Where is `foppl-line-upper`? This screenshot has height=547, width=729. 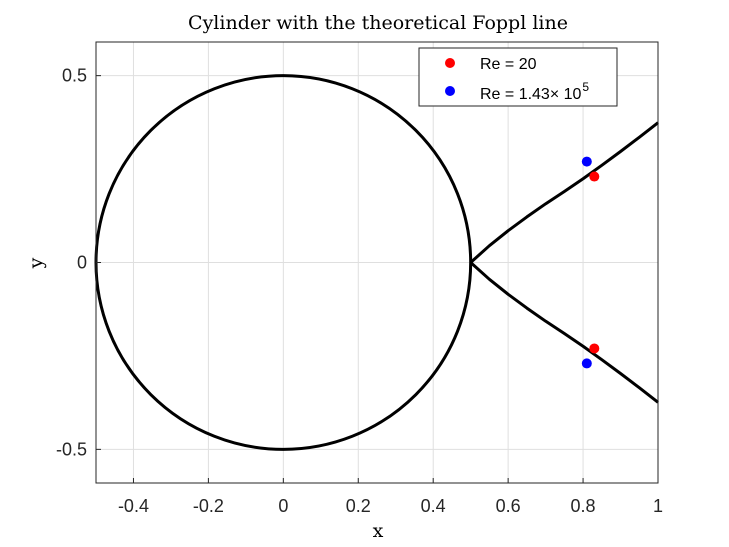
foppl-line-upper is located at coordinates (564, 192).